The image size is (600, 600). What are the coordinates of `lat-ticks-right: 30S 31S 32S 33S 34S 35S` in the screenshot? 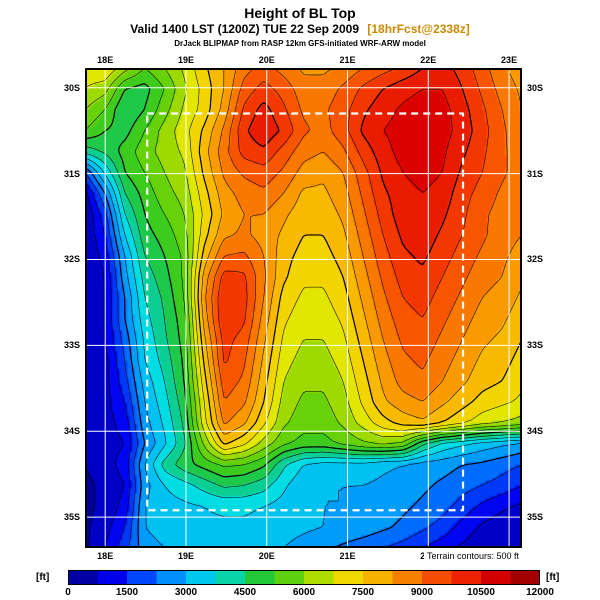 It's located at (539, 308).